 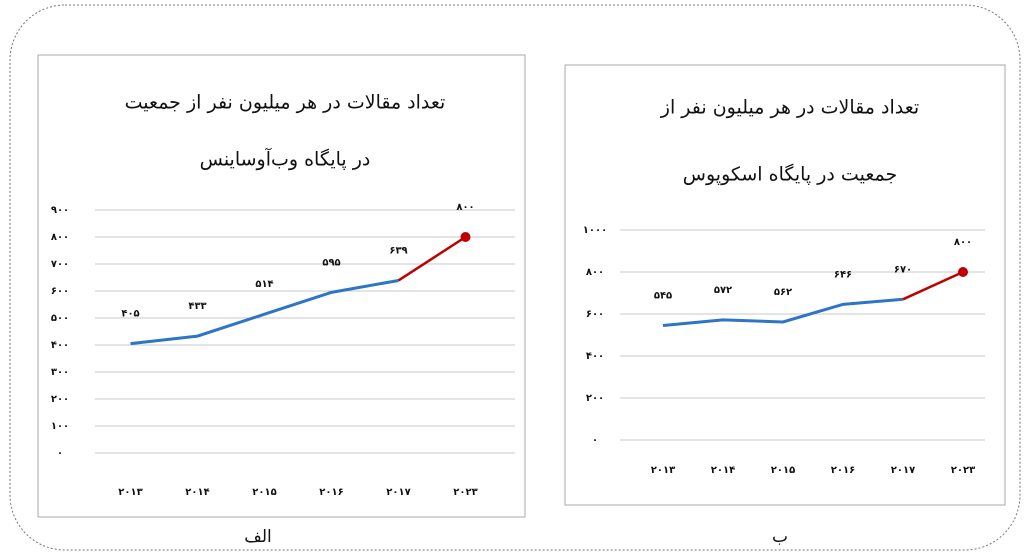 What do you see at coordinates (789, 108) in the screenshot?
I see `chart-title: تعداد مقالات در هر میلیون نفر از` at bounding box center [789, 108].